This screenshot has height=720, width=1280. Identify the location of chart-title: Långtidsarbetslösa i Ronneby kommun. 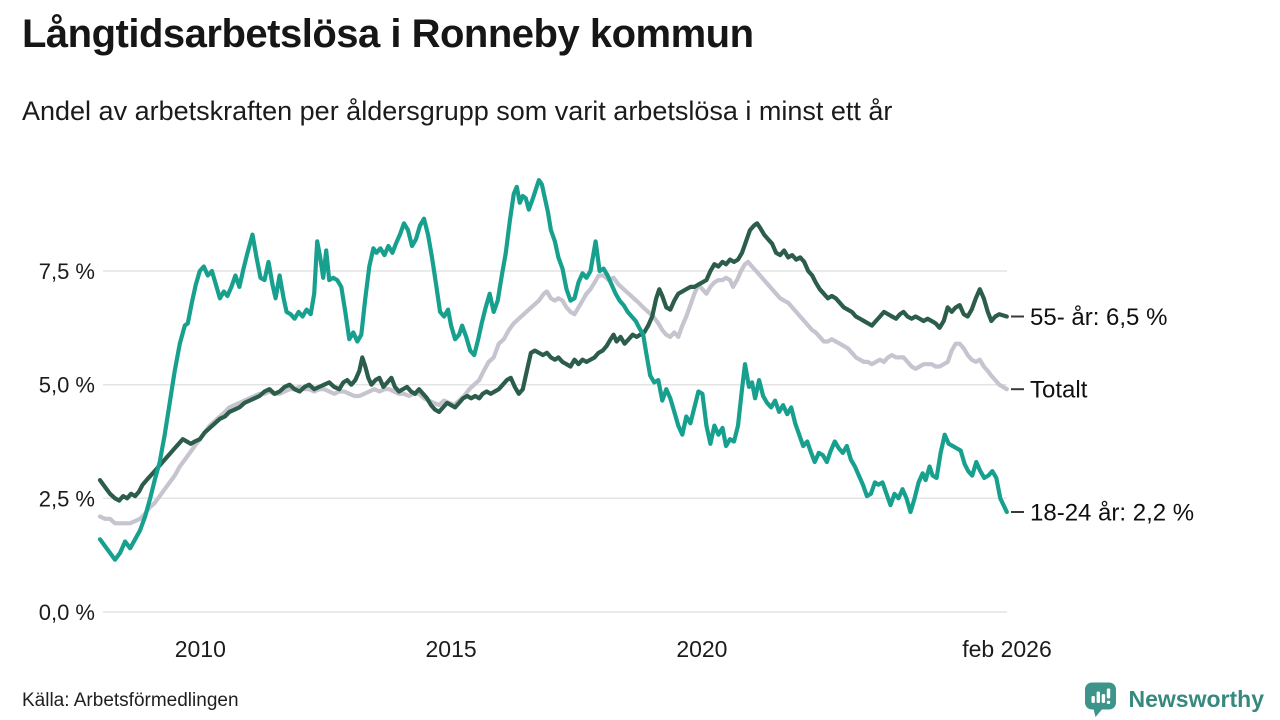
(388, 34).